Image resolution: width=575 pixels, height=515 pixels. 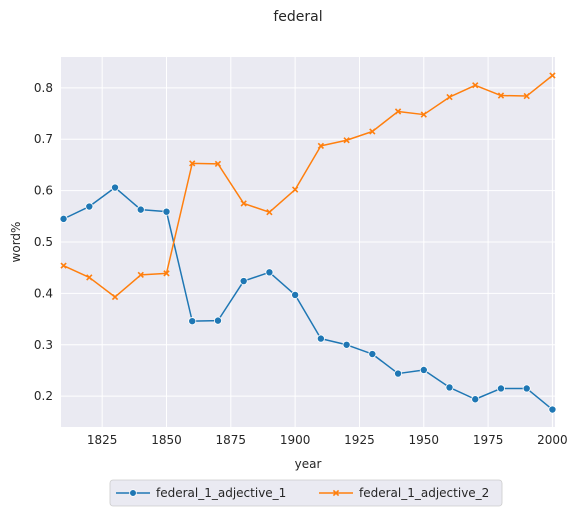 What do you see at coordinates (43, 191) in the screenshot?
I see `y-tick-label: 0.6` at bounding box center [43, 191].